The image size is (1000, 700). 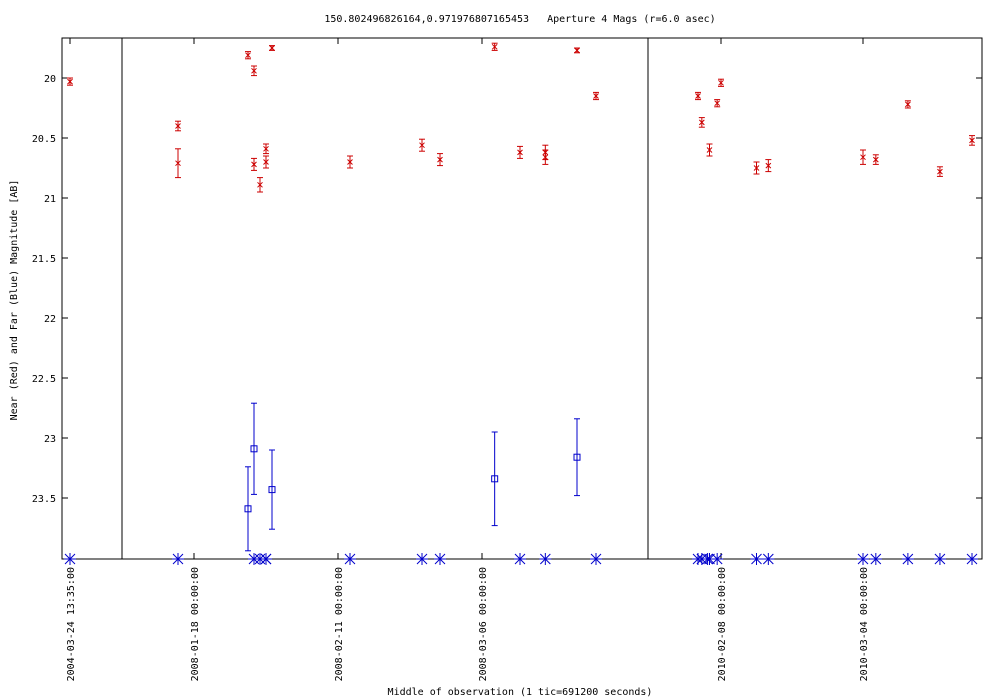 I want to click on y-tick-label: 21, so click(x=50, y=199).